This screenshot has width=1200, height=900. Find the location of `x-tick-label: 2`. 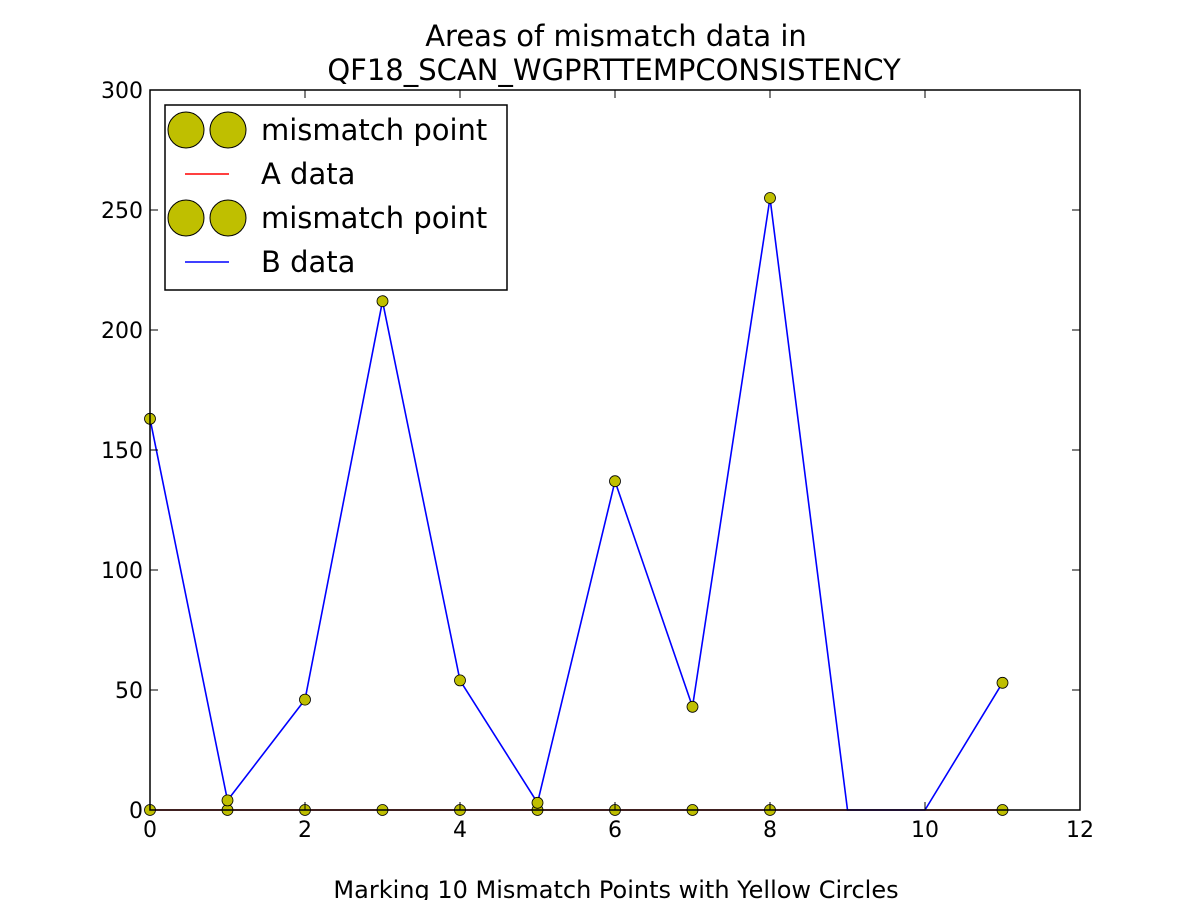

x-tick-label: 2 is located at coordinates (305, 830).